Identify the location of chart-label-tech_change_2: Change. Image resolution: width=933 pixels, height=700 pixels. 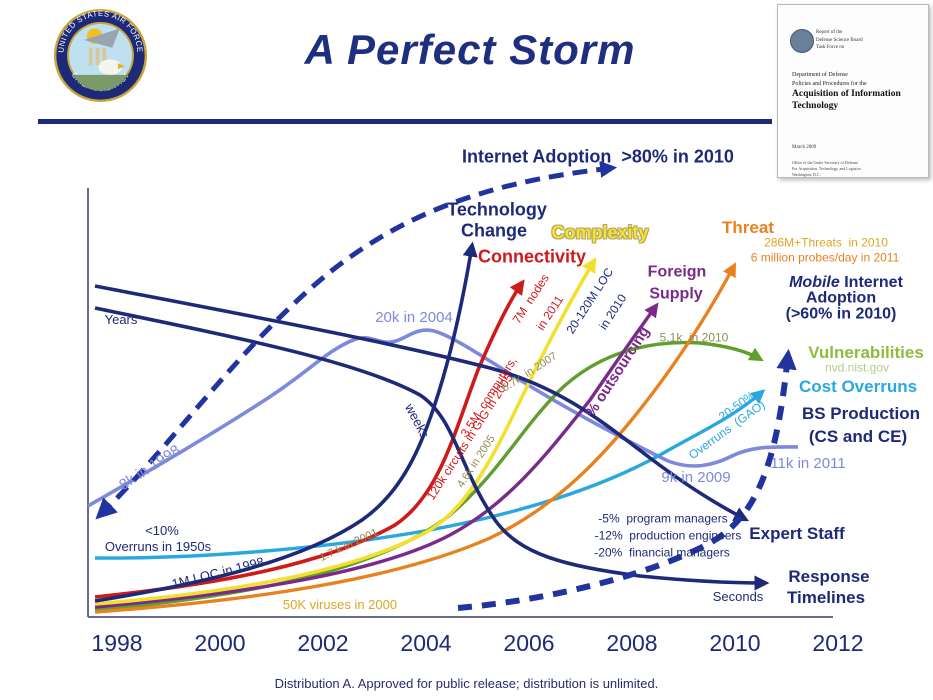
(494, 230).